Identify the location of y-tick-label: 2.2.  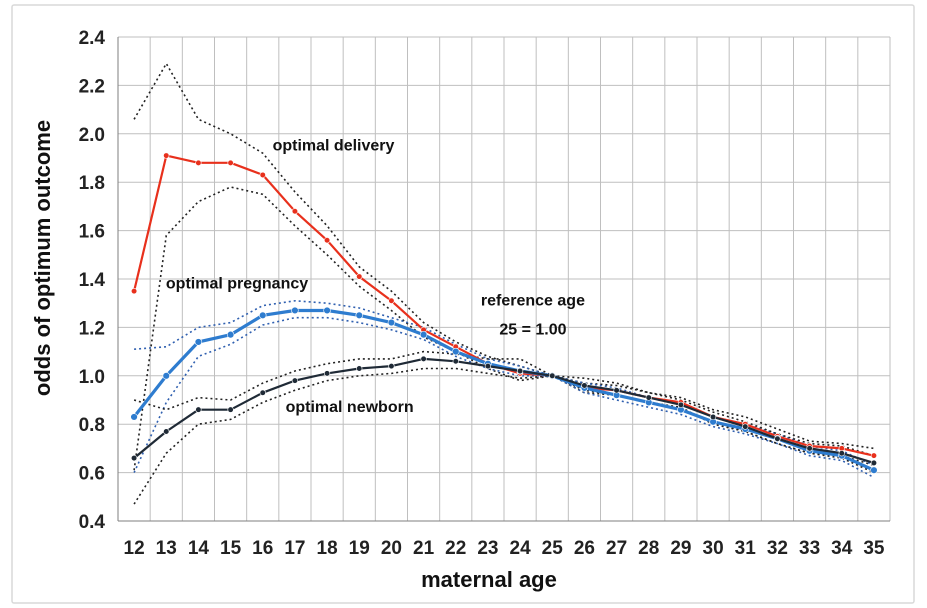
(92, 86).